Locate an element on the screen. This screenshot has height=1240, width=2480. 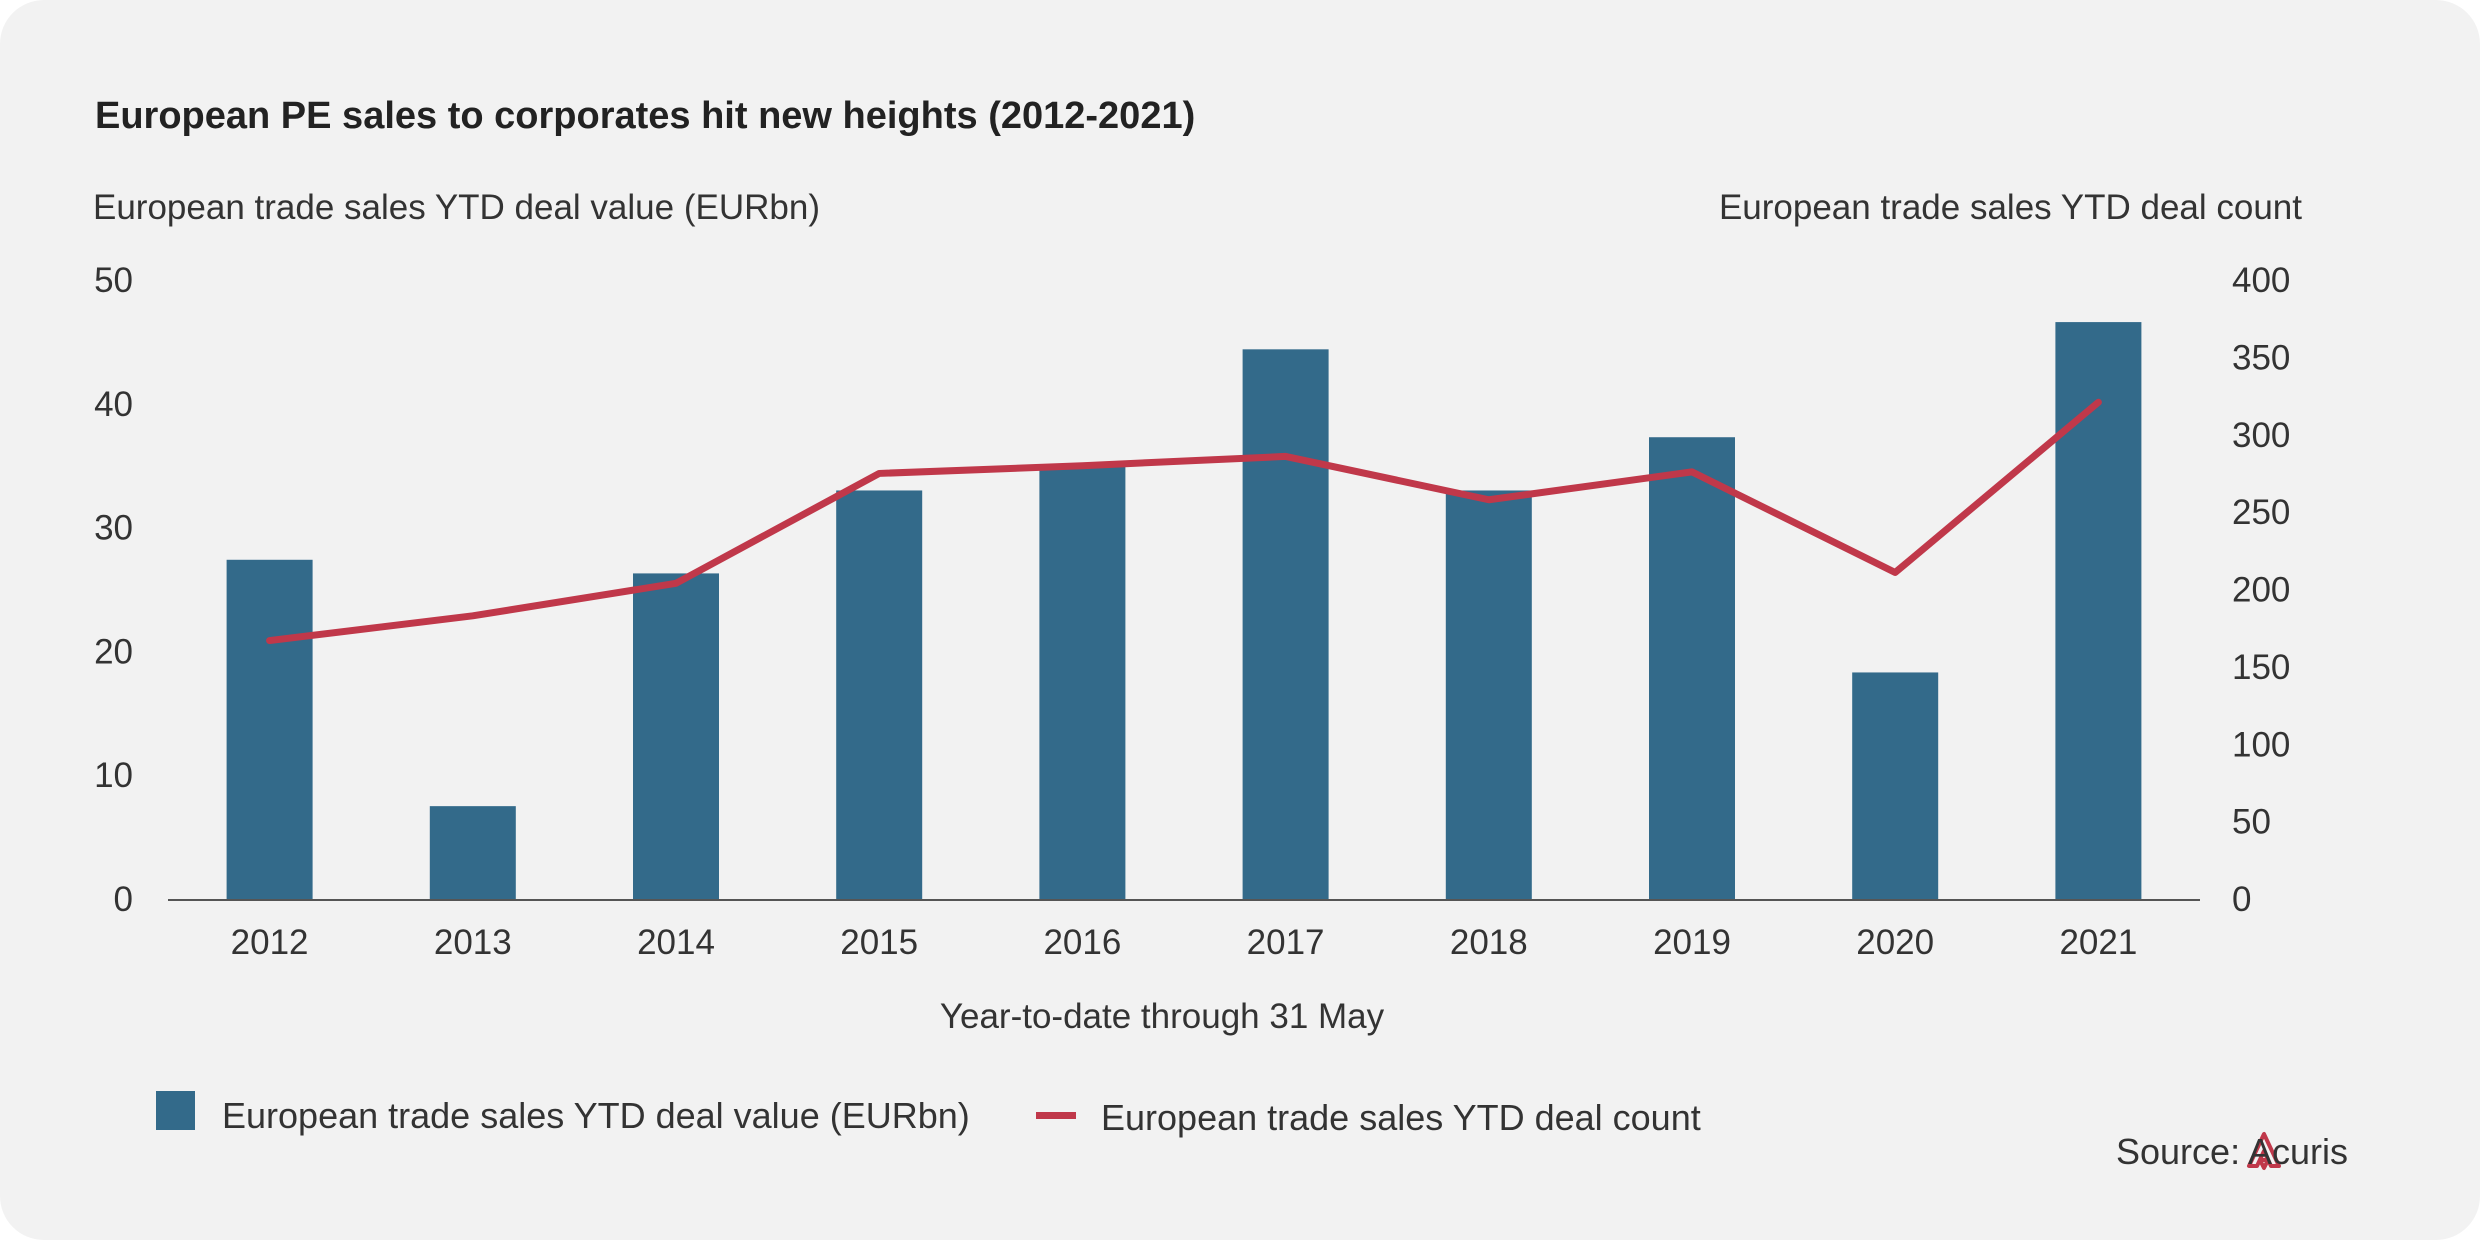
x-tick-label-2013: 2013 is located at coordinates (473, 942).